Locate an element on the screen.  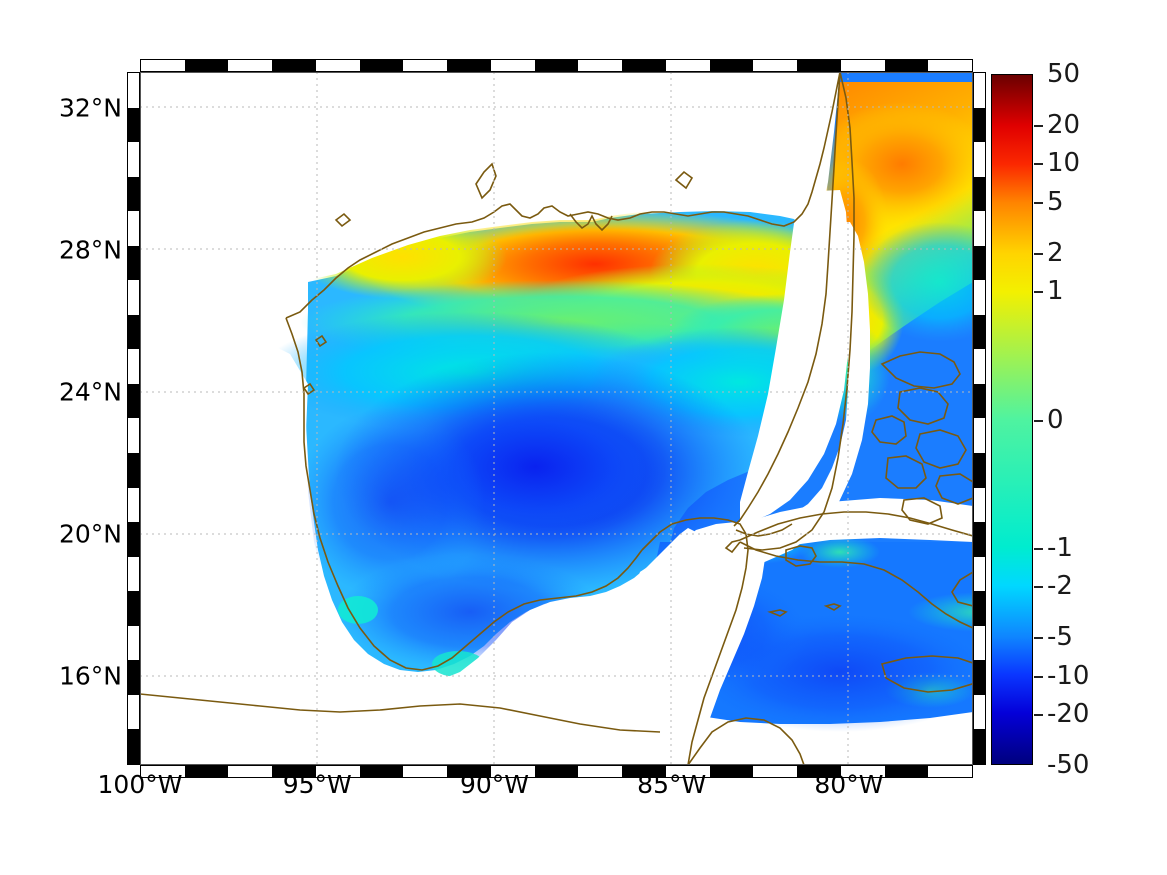
jamaica is located at coordinates (927, 674).